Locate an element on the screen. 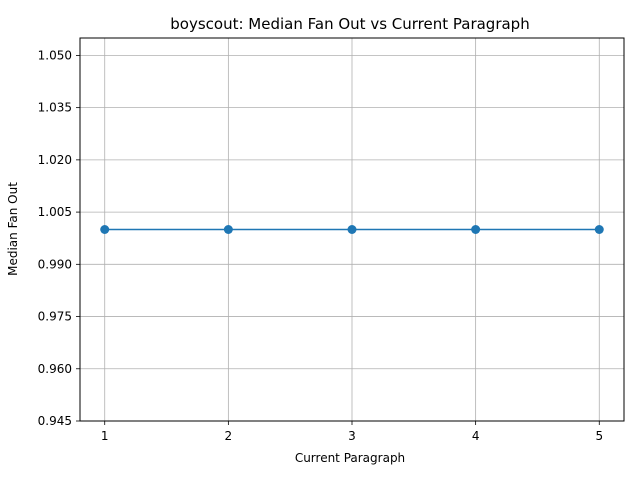 Image resolution: width=640 pixels, height=480 pixels. y-tick-label: 1.020 is located at coordinates (55, 160).